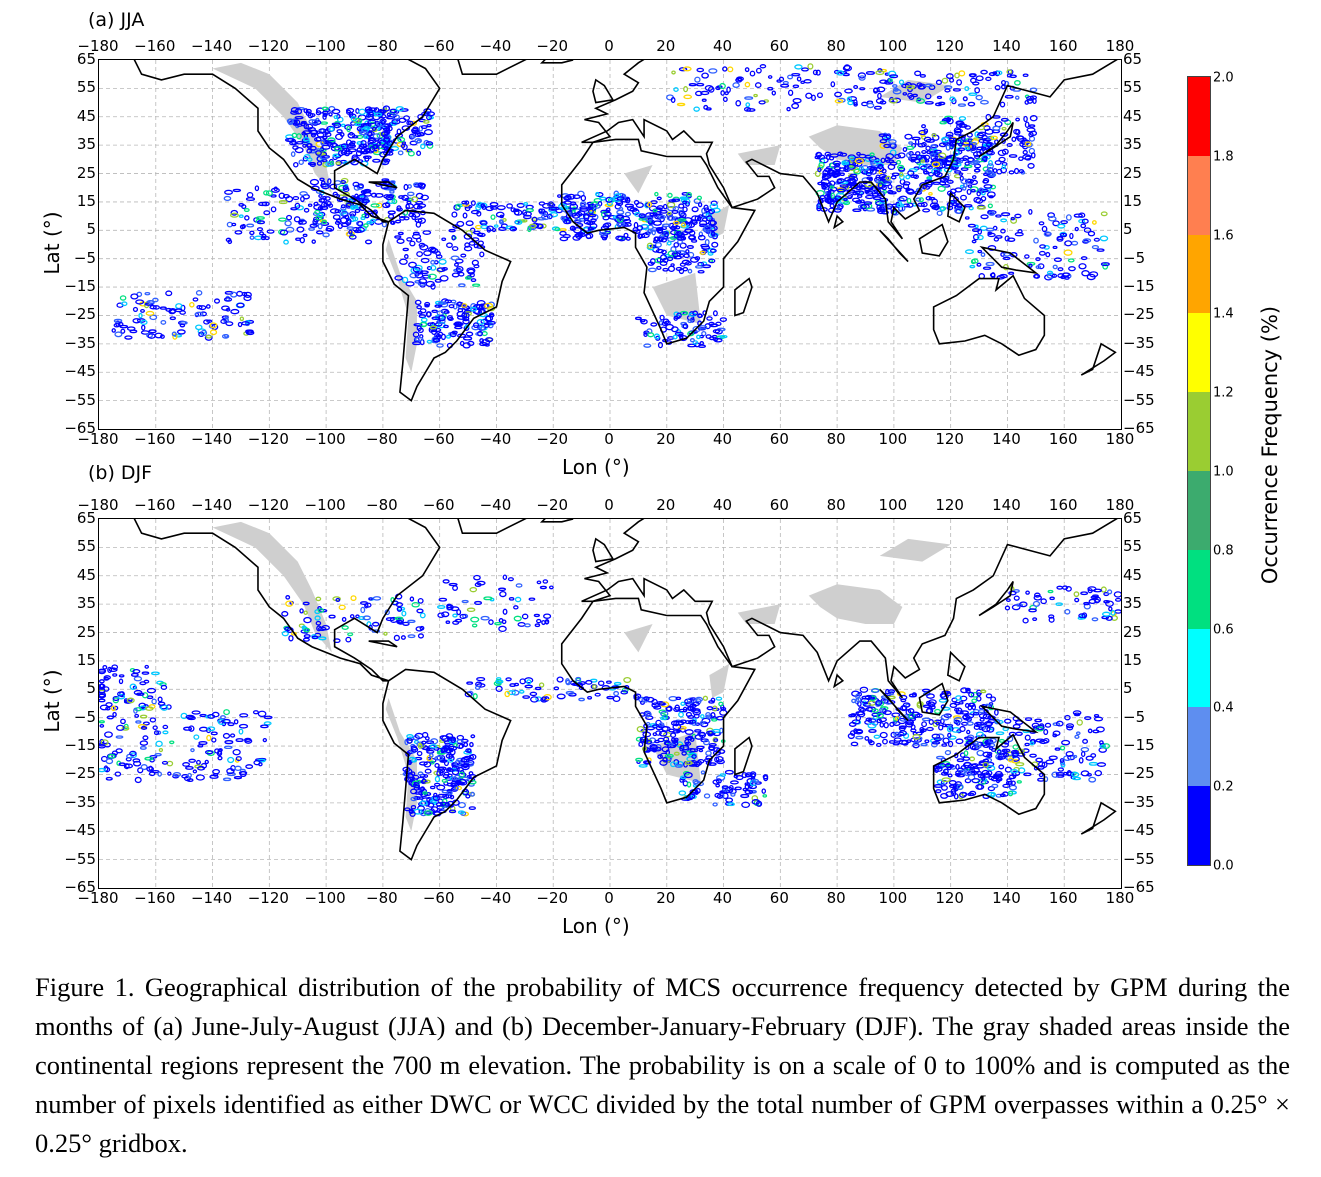 The width and height of the screenshot is (1321, 1177). What do you see at coordinates (836, 46) in the screenshot?
I see `lon-tick-label: 80` at bounding box center [836, 46].